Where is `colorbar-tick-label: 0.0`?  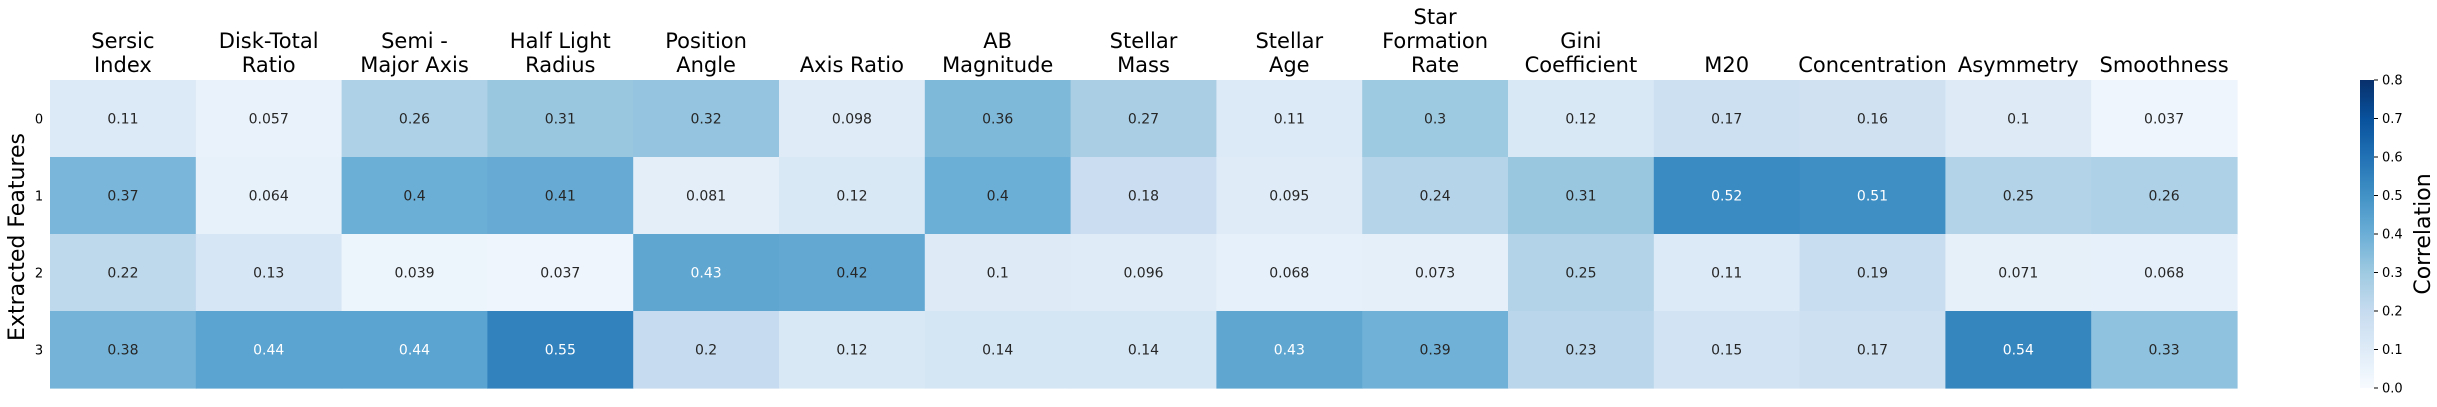
colorbar-tick-label: 0.0 is located at coordinates (2392, 389).